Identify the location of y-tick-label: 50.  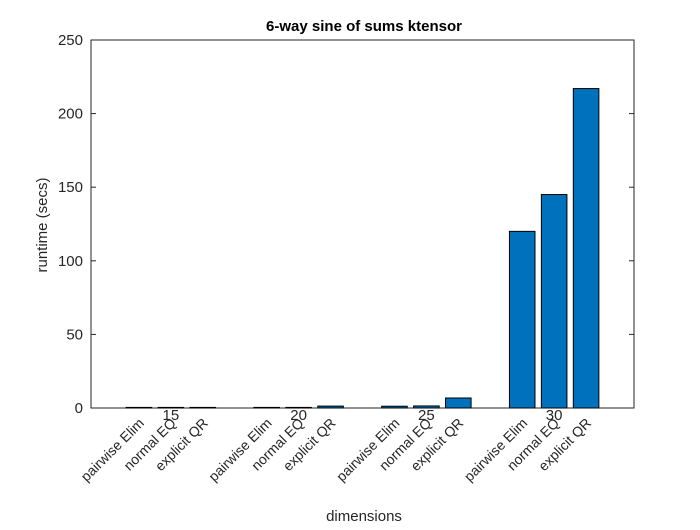
(74, 334).